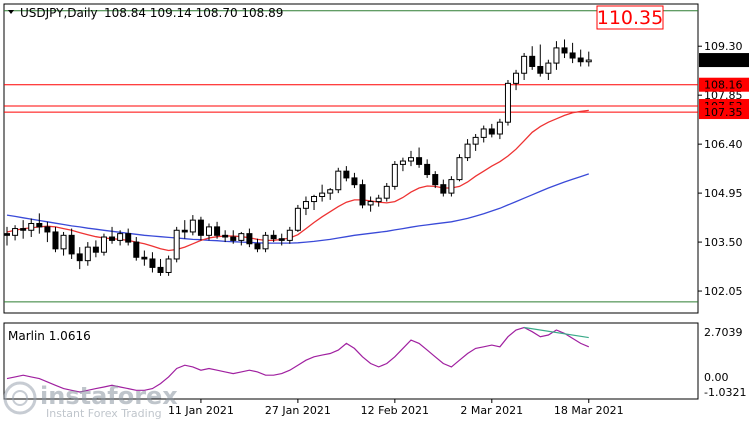 This screenshot has height=422, width=756. I want to click on x-tick-label: 11 Jan 2021, so click(201, 410).